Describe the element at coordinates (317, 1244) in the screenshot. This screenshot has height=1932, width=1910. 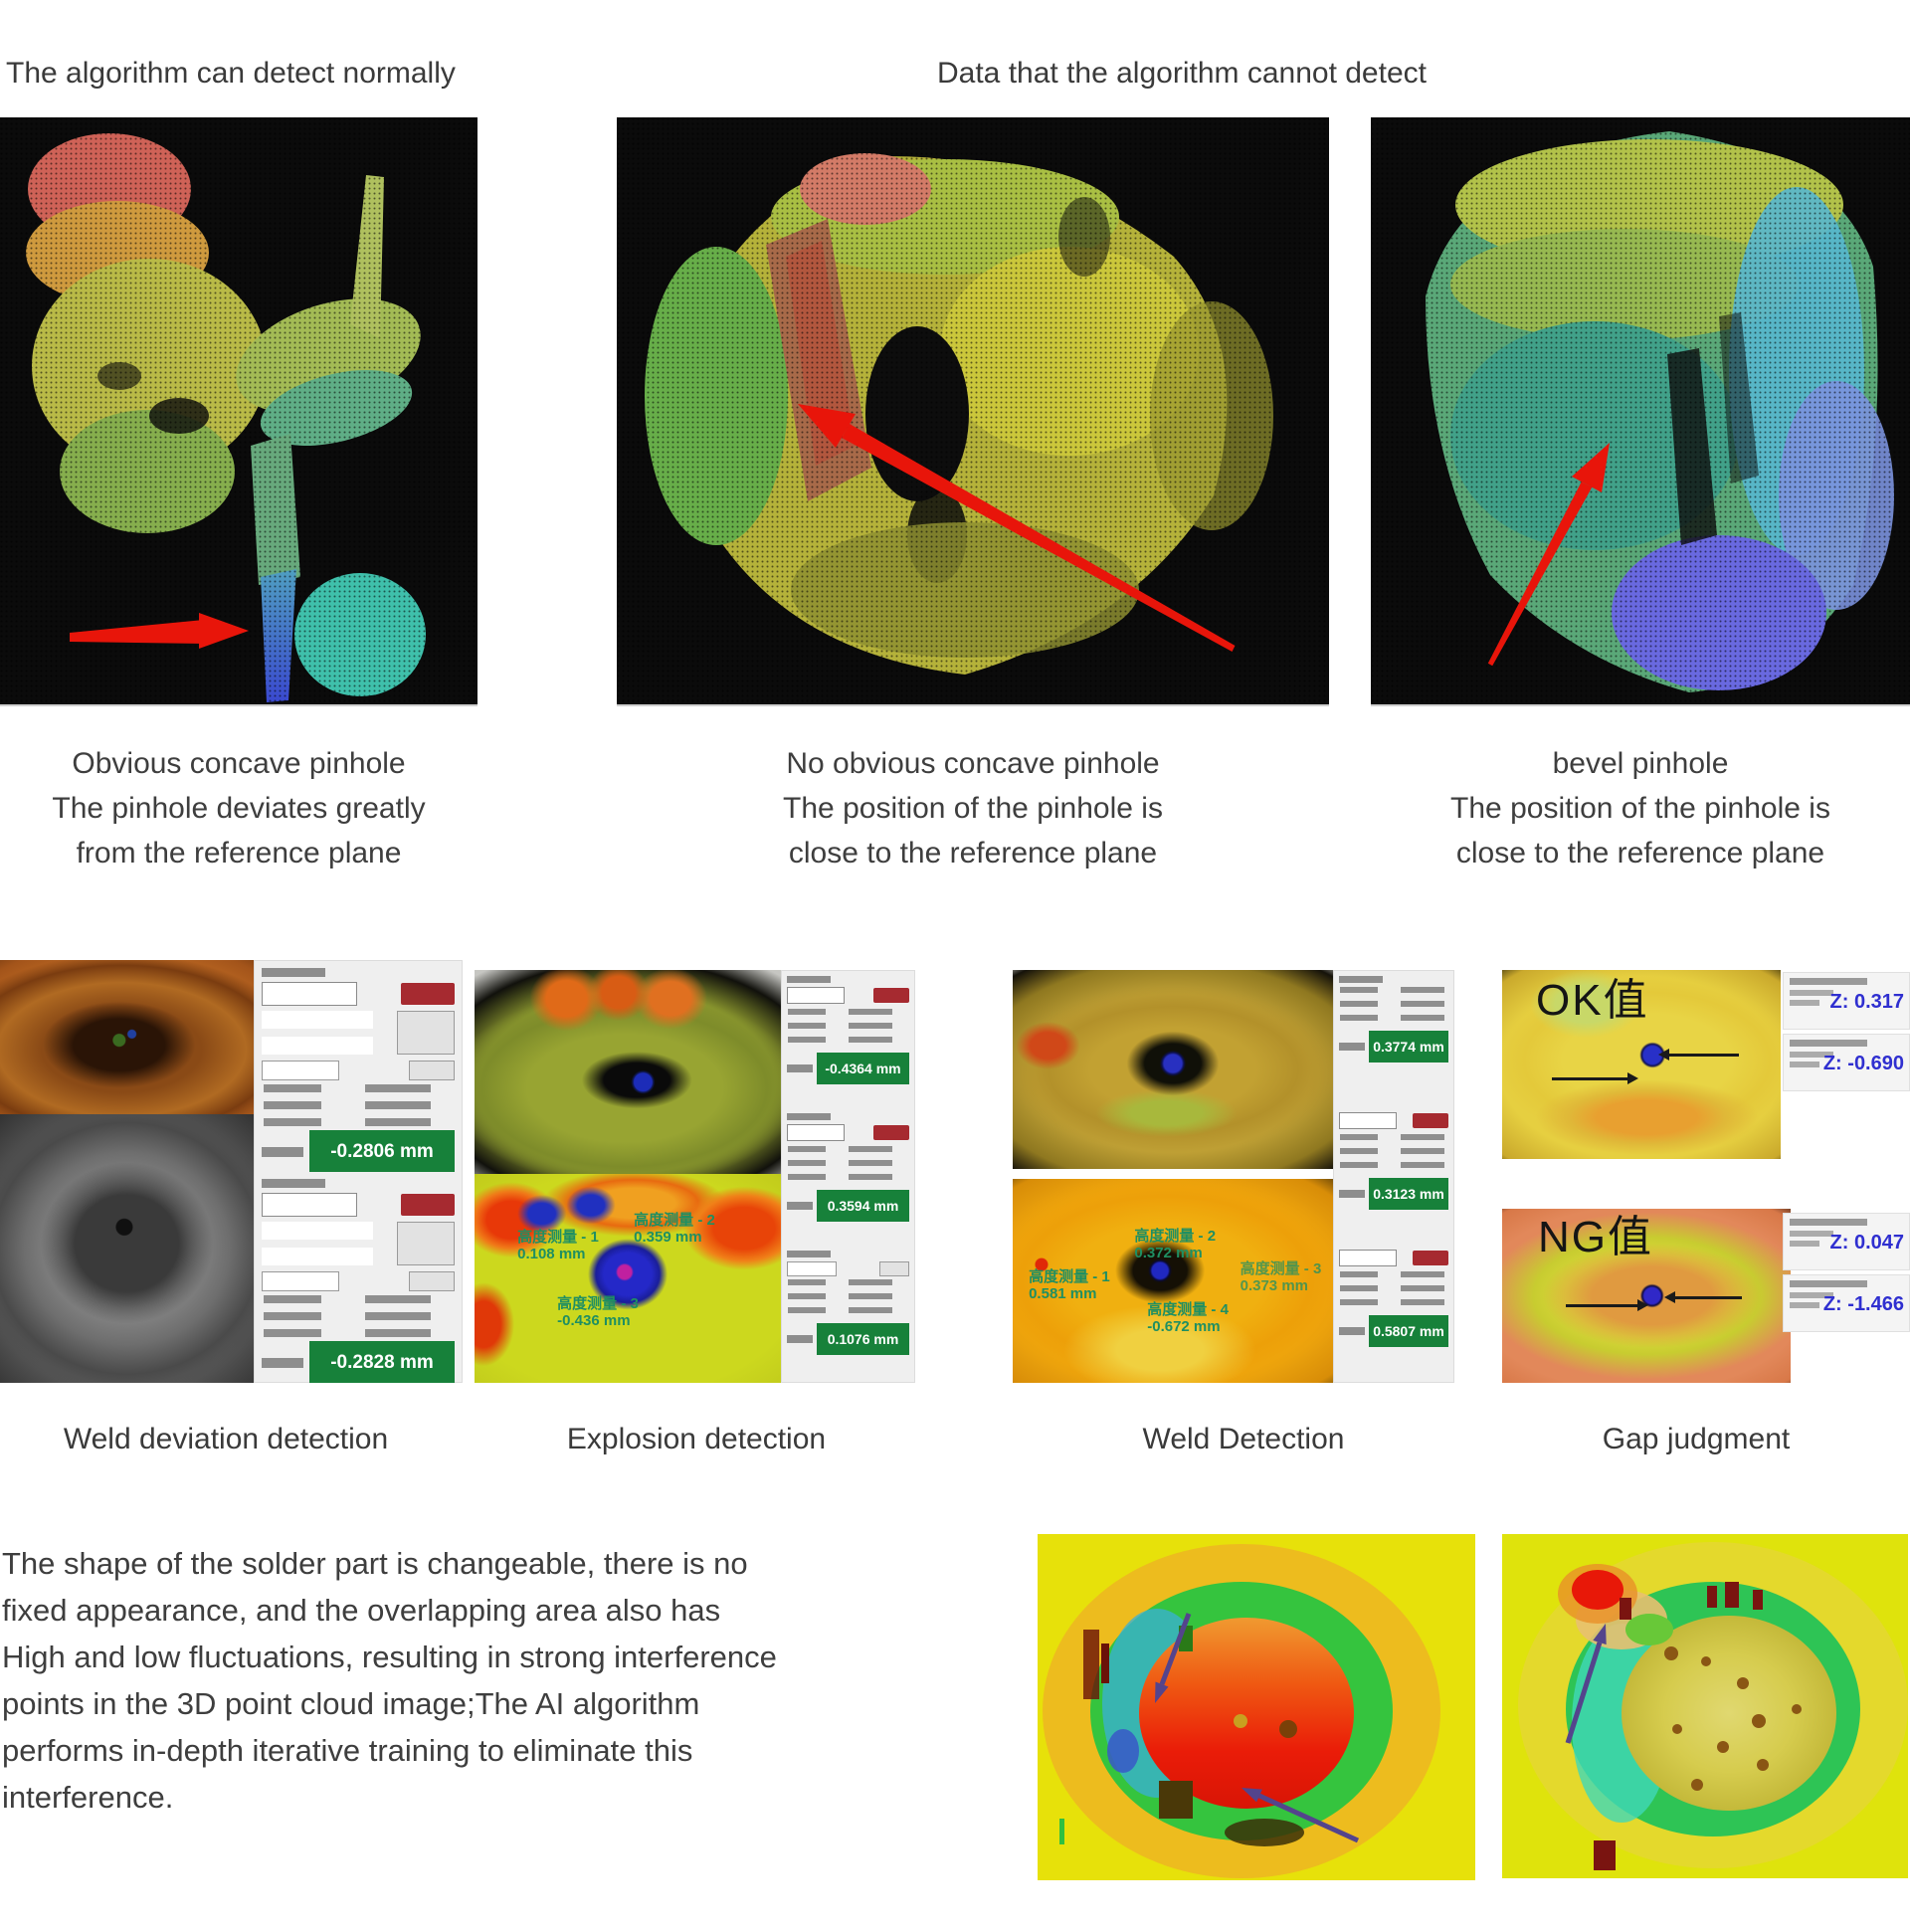
I see `coordinate-inputs` at that location.